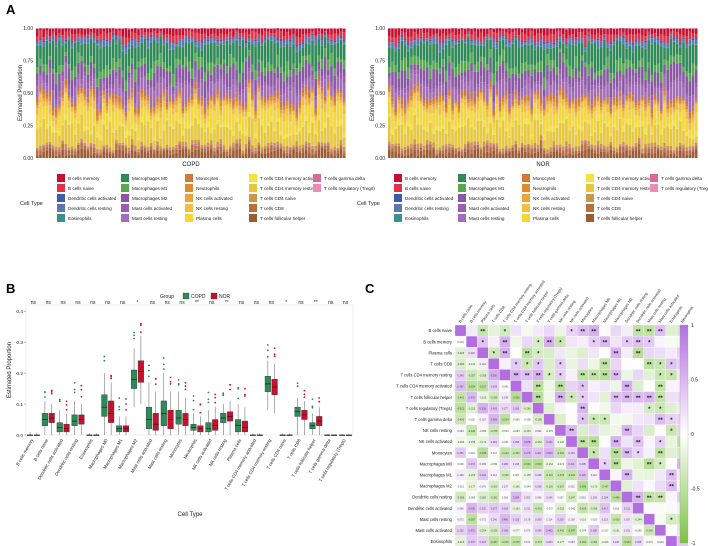  Describe the element at coordinates (545, 188) in the screenshot. I see `nor-legend-label: Neutrophils` at that location.